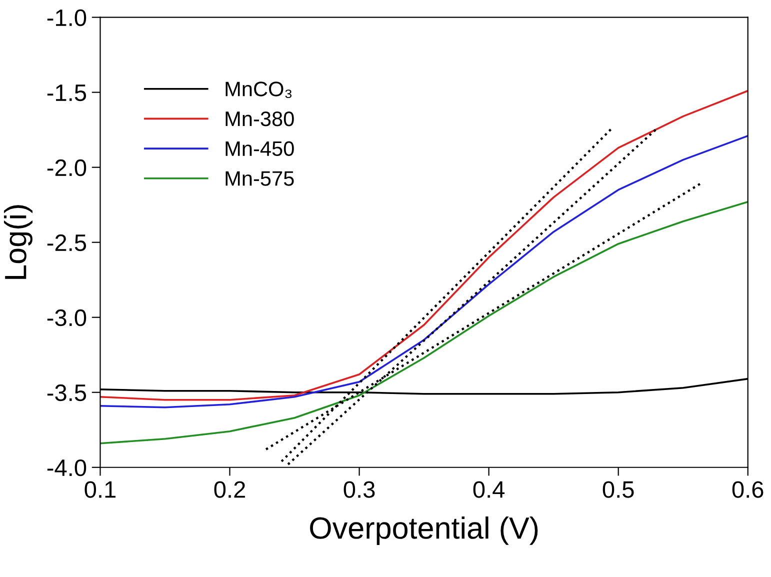 The height and width of the screenshot is (577, 771). Describe the element at coordinates (18, 242) in the screenshot. I see `y-axis-title: Log(i)` at that location.